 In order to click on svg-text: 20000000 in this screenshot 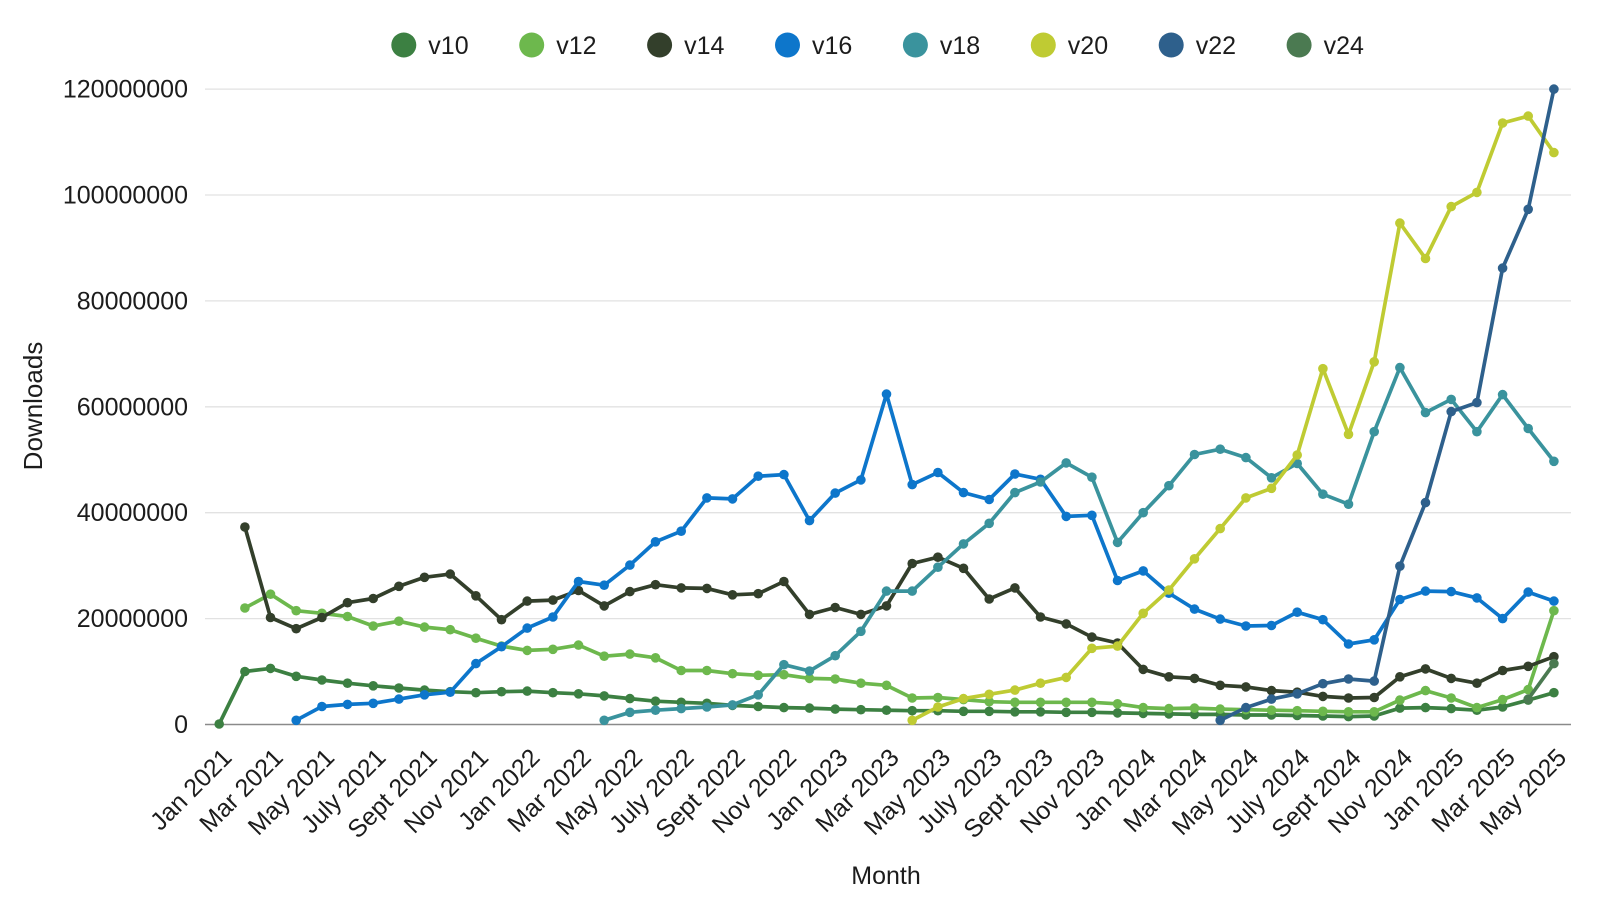, I will do `click(132, 619)`.